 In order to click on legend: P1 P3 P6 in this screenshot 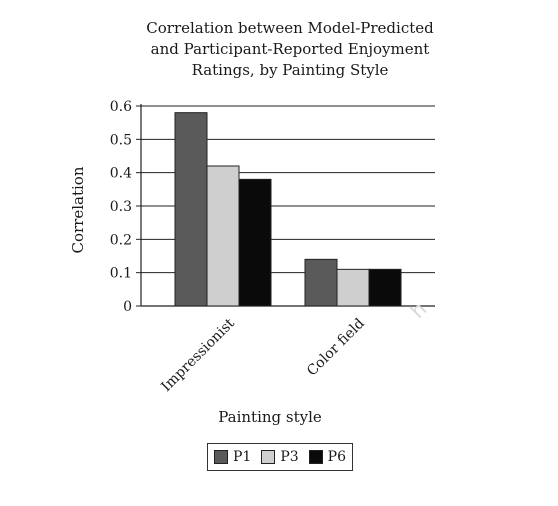, I will do `click(280, 457)`.